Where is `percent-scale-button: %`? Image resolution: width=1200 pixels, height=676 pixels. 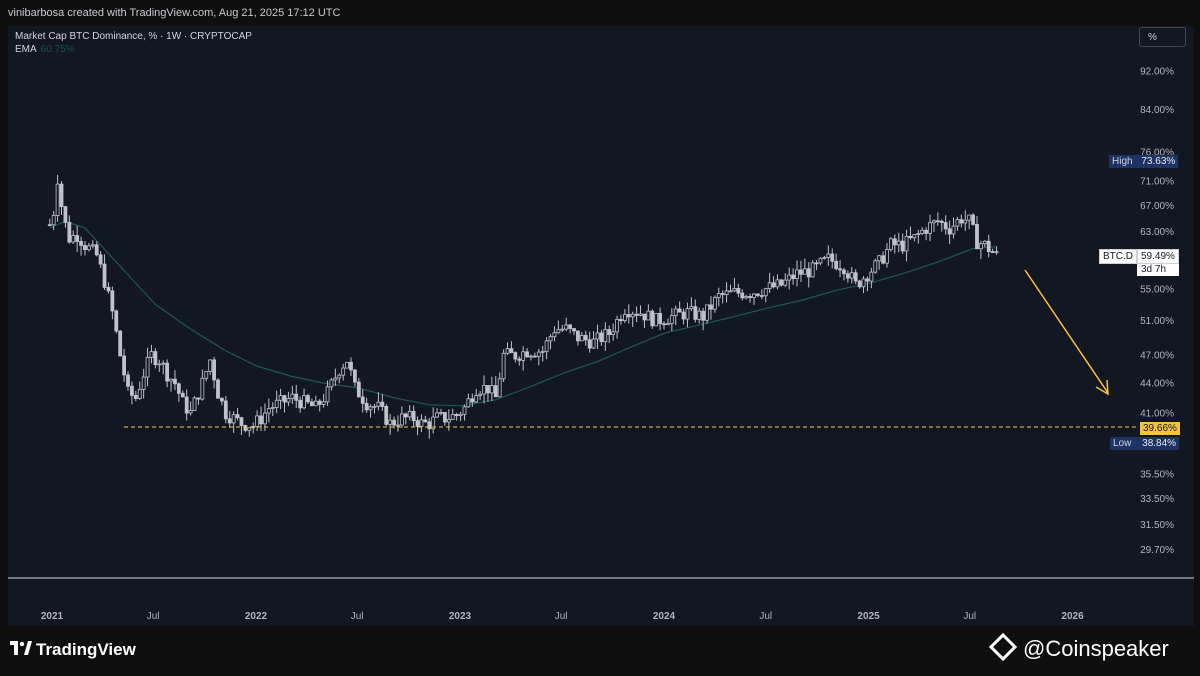
percent-scale-button: % is located at coordinates (1162, 37).